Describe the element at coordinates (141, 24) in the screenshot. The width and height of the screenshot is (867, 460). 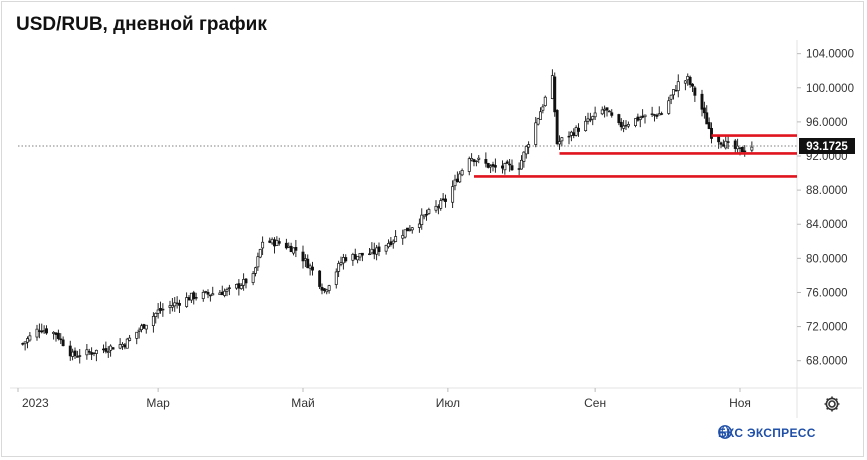
I see `chart-title: USD/RUB, дневной график` at that location.